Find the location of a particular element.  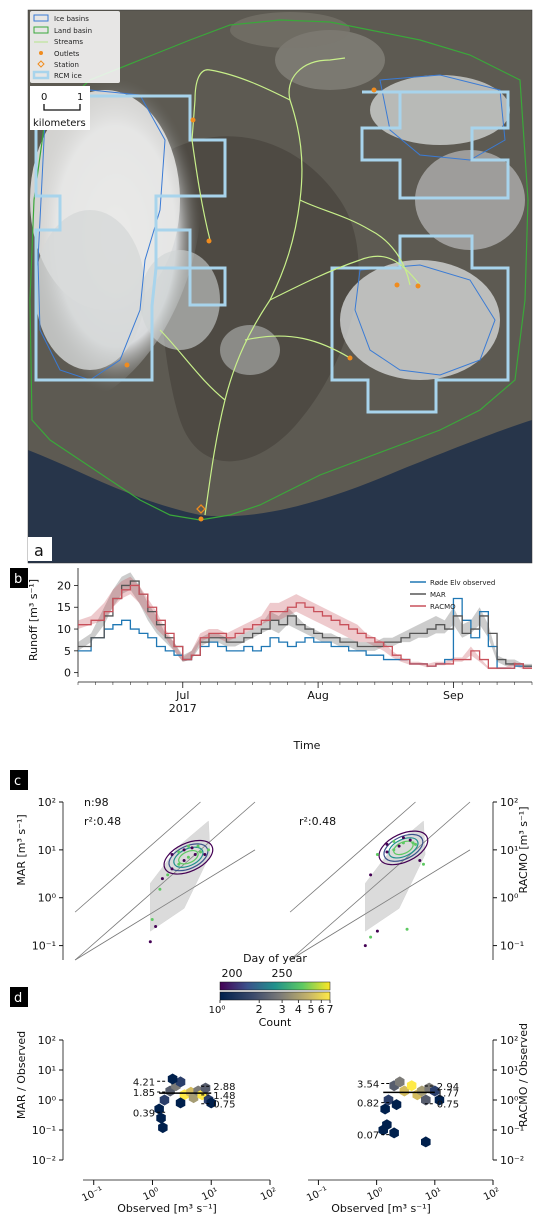

runoff-ytick-label: 15 is located at coordinates (64, 607).